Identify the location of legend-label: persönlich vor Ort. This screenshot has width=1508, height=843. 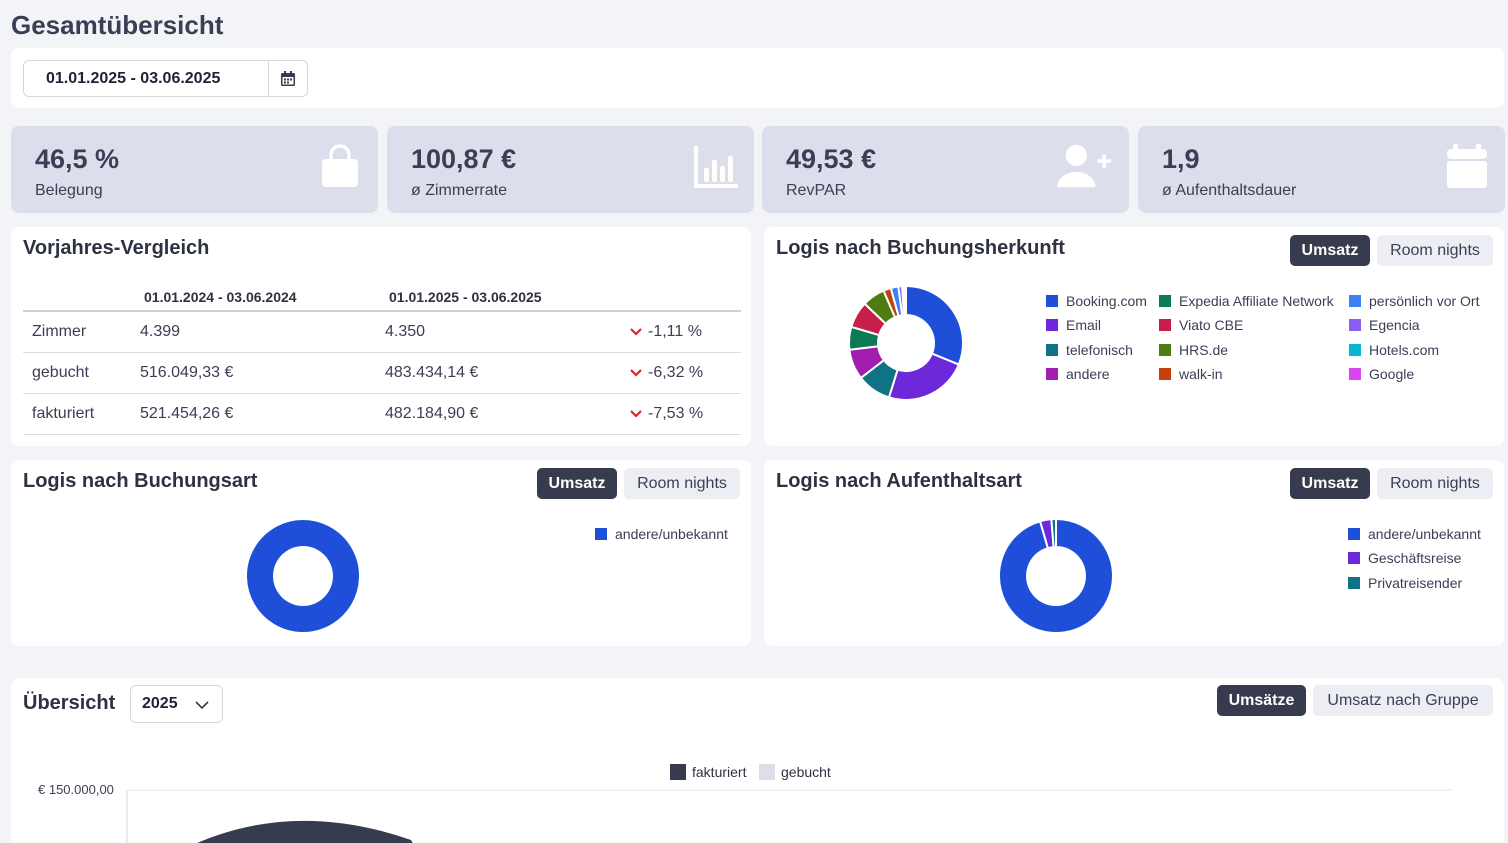
(1424, 301).